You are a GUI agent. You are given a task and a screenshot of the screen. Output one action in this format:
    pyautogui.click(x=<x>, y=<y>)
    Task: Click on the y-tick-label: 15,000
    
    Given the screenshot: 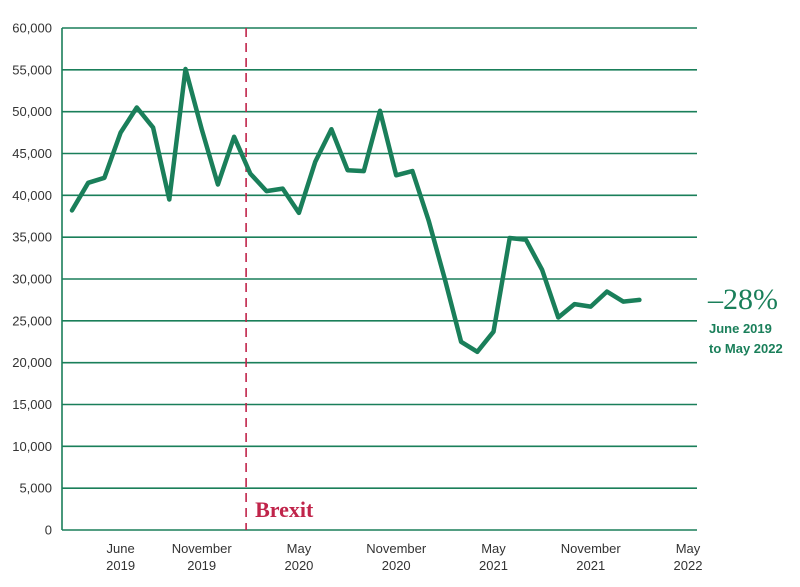 What is the action you would take?
    pyautogui.click(x=32, y=404)
    